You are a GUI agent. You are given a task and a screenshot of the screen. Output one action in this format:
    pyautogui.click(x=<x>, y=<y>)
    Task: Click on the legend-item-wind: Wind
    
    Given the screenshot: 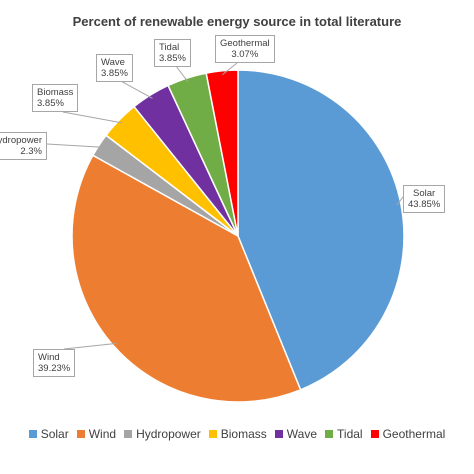 What is the action you would take?
    pyautogui.click(x=96, y=434)
    